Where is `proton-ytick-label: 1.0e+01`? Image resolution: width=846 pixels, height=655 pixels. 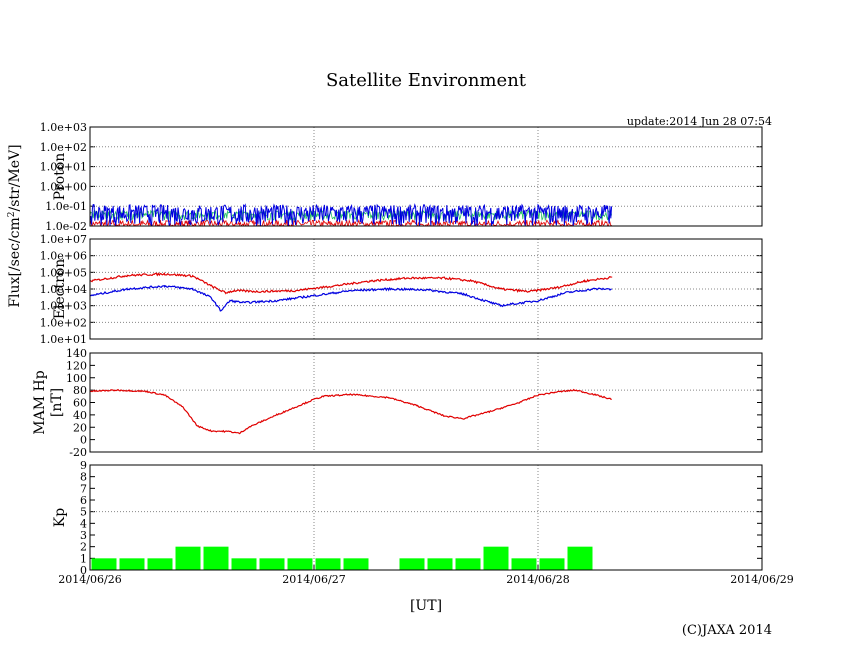 proton-ytick-label: 1.0e+01 is located at coordinates (63, 167).